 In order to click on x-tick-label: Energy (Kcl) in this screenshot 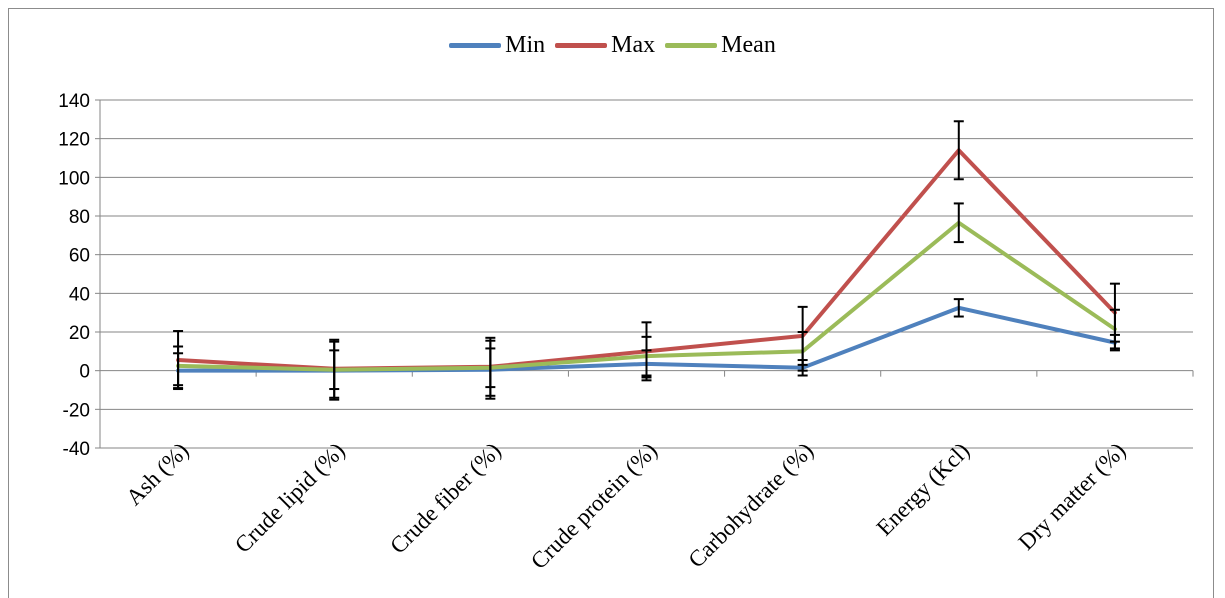, I will do `click(923, 489)`.